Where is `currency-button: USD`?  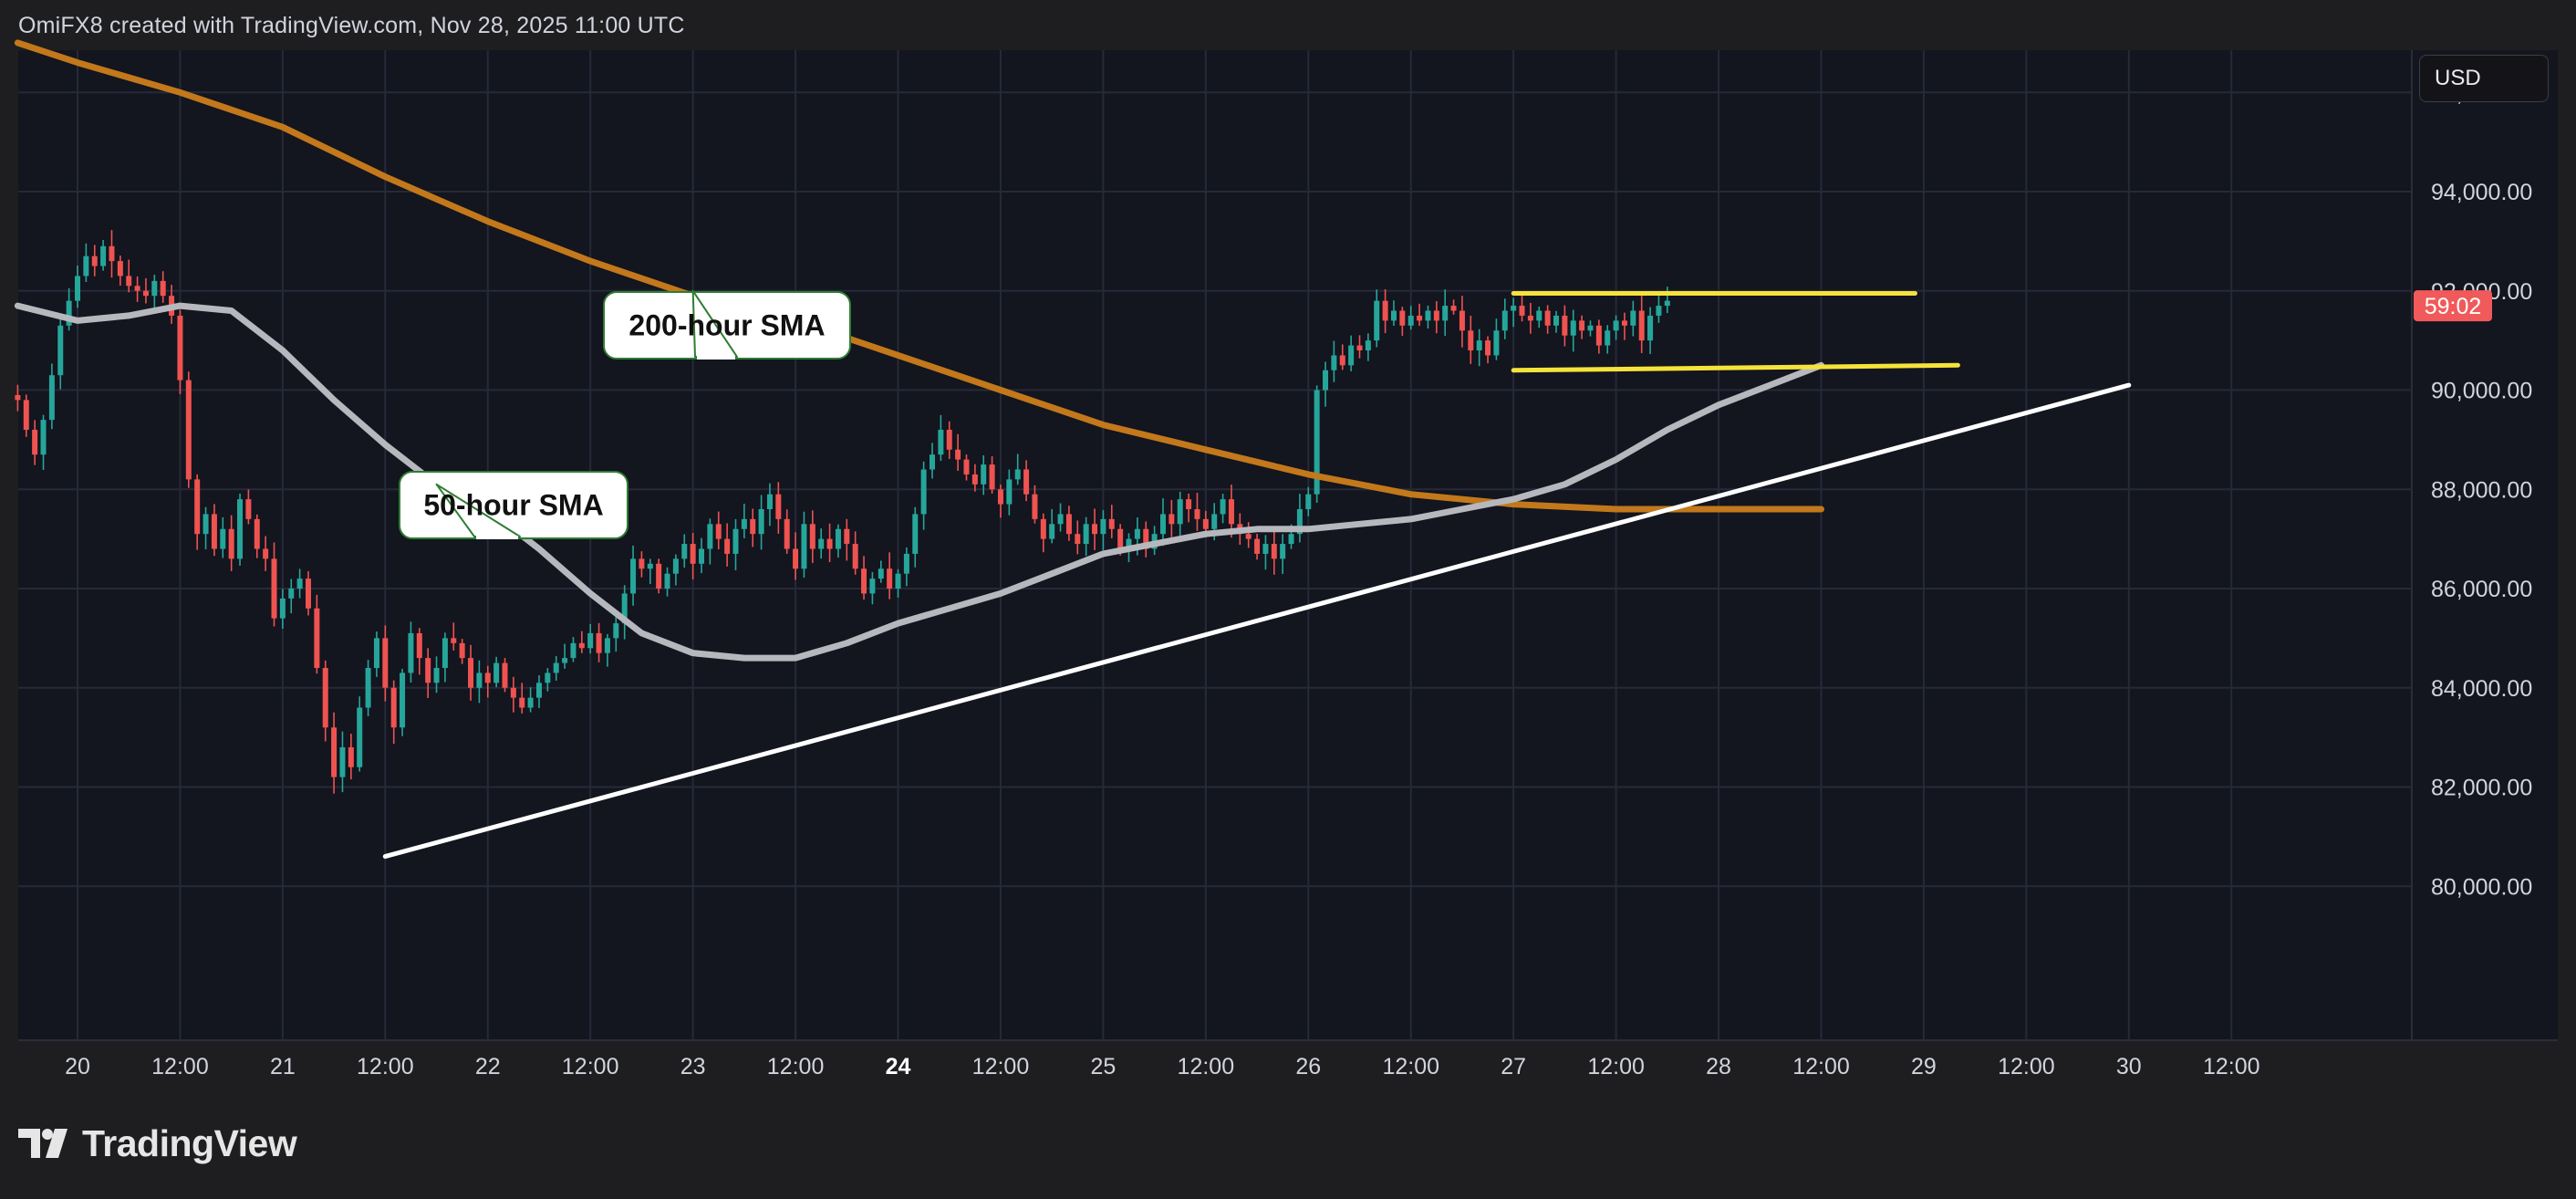 currency-button: USD is located at coordinates (2484, 78).